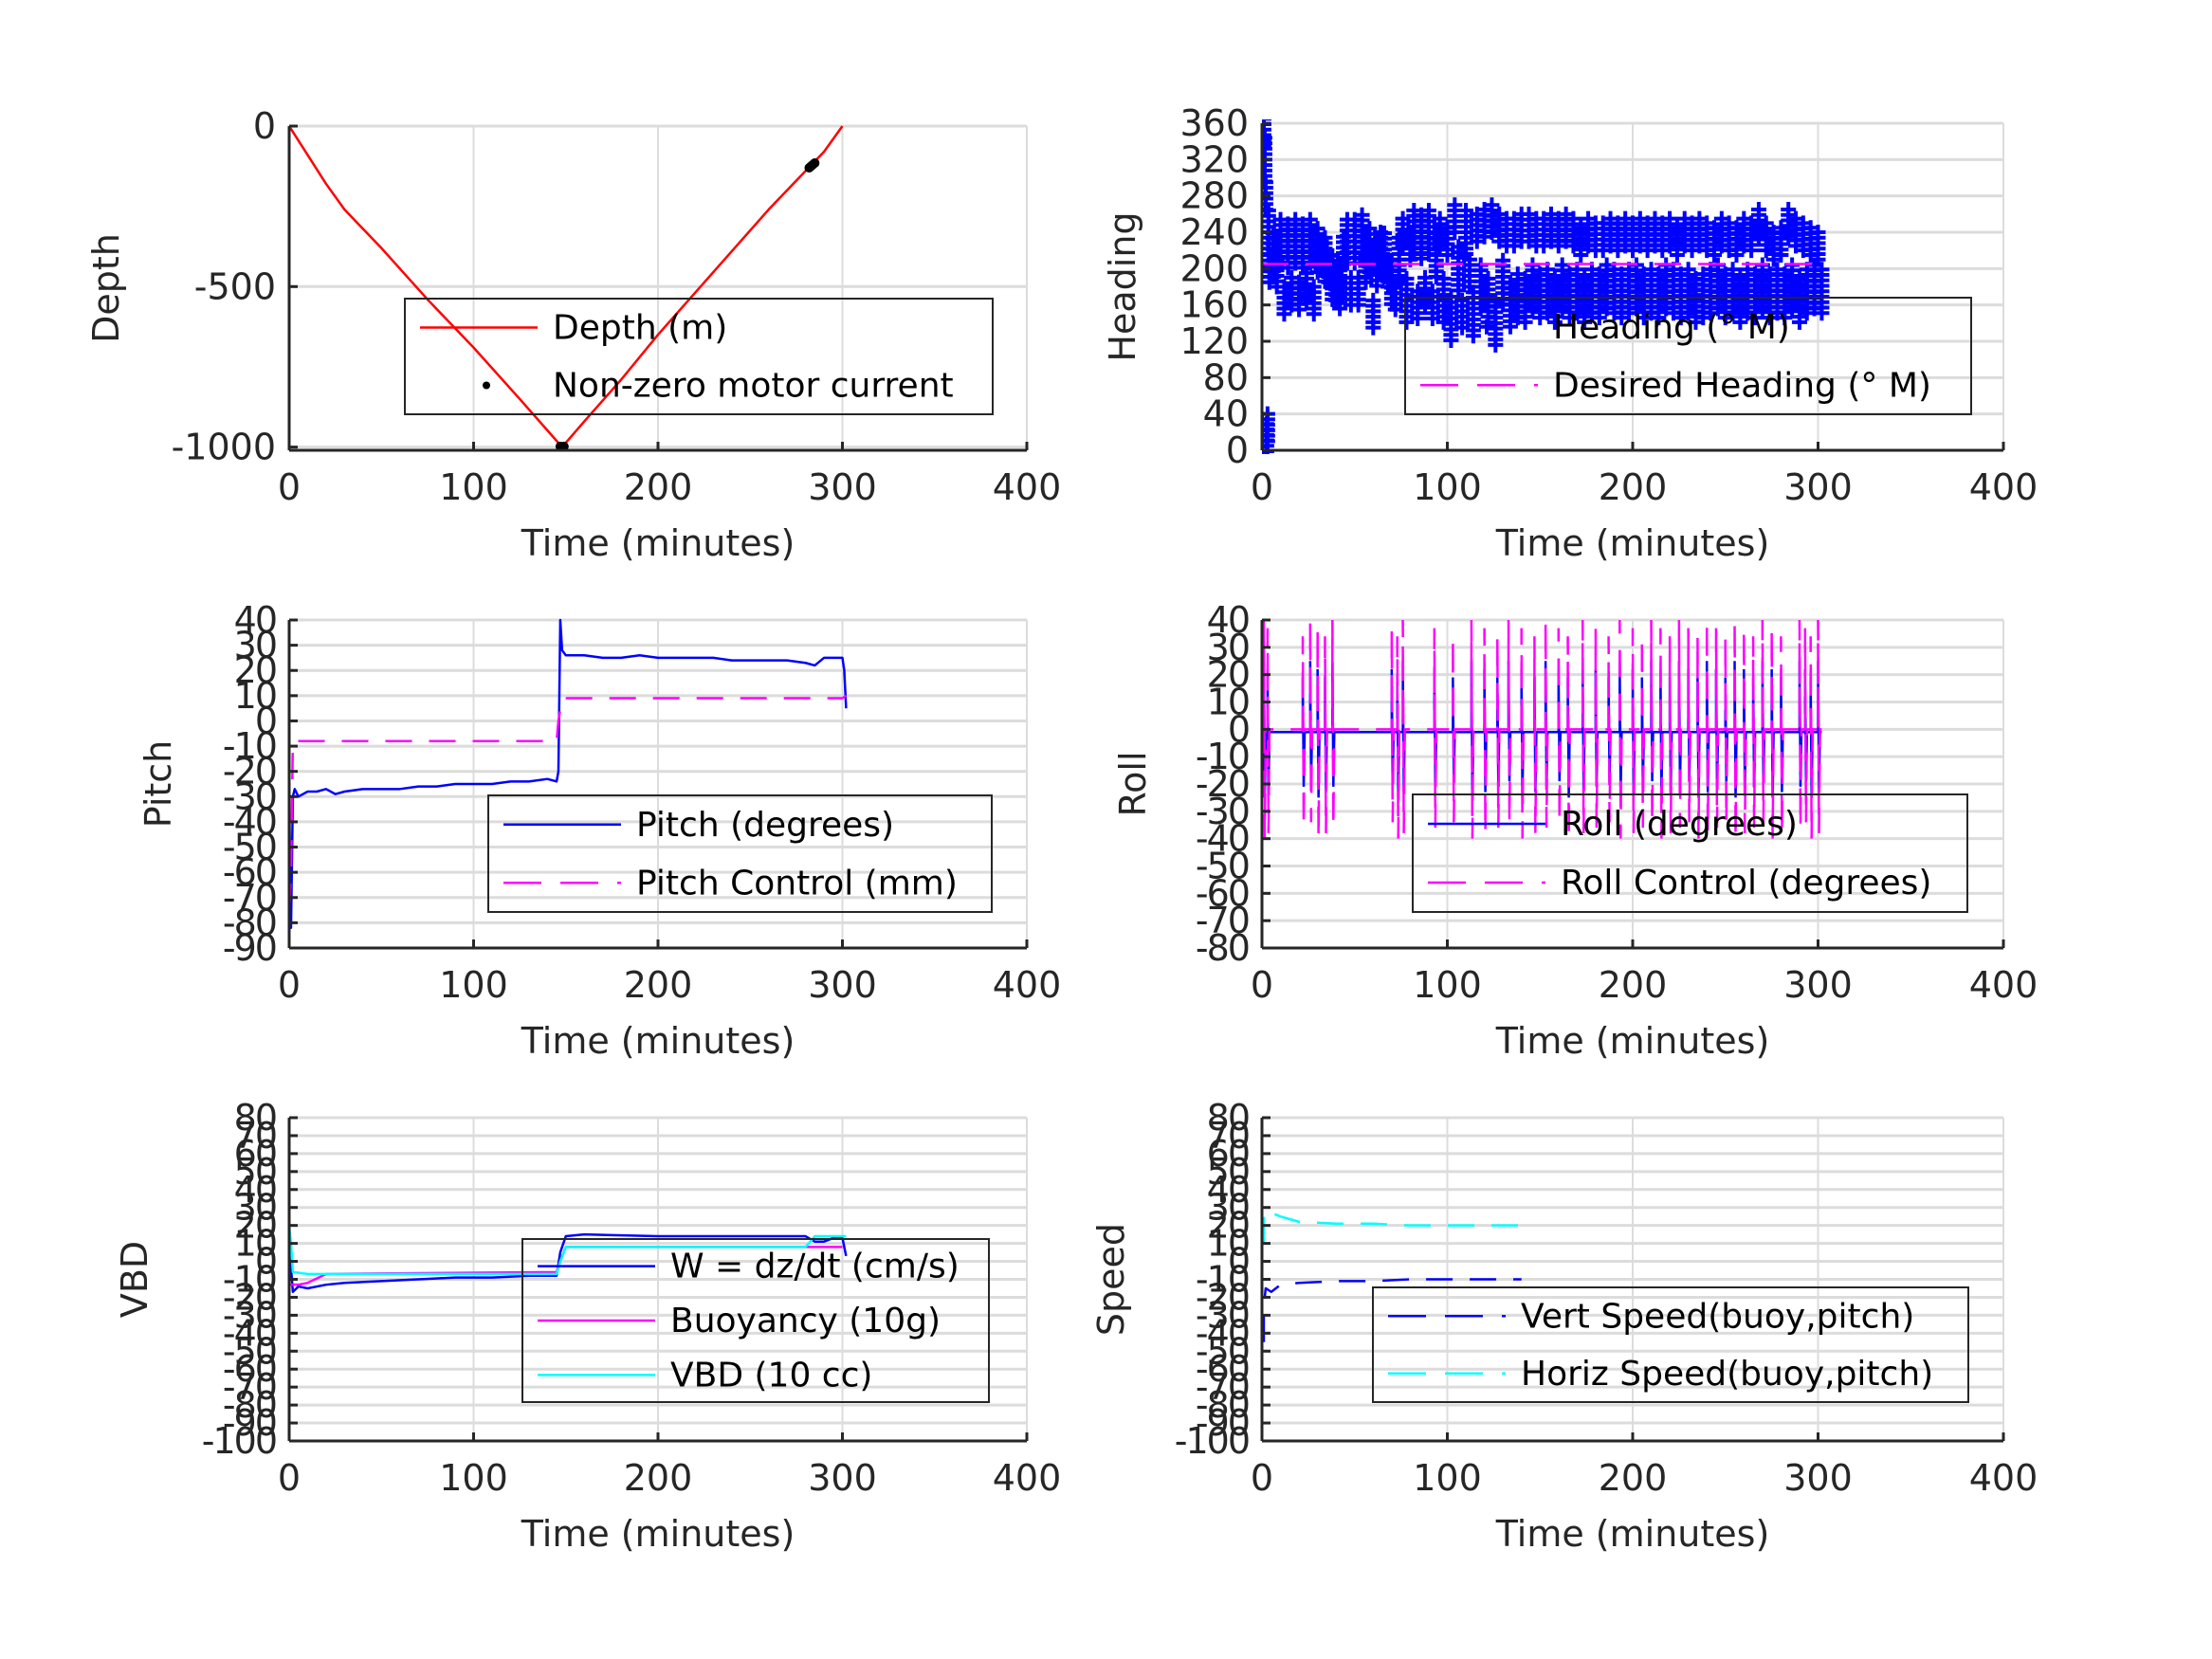 This screenshot has width=2212, height=1659. I want to click on y-axis-label: Roll, so click(1133, 783).